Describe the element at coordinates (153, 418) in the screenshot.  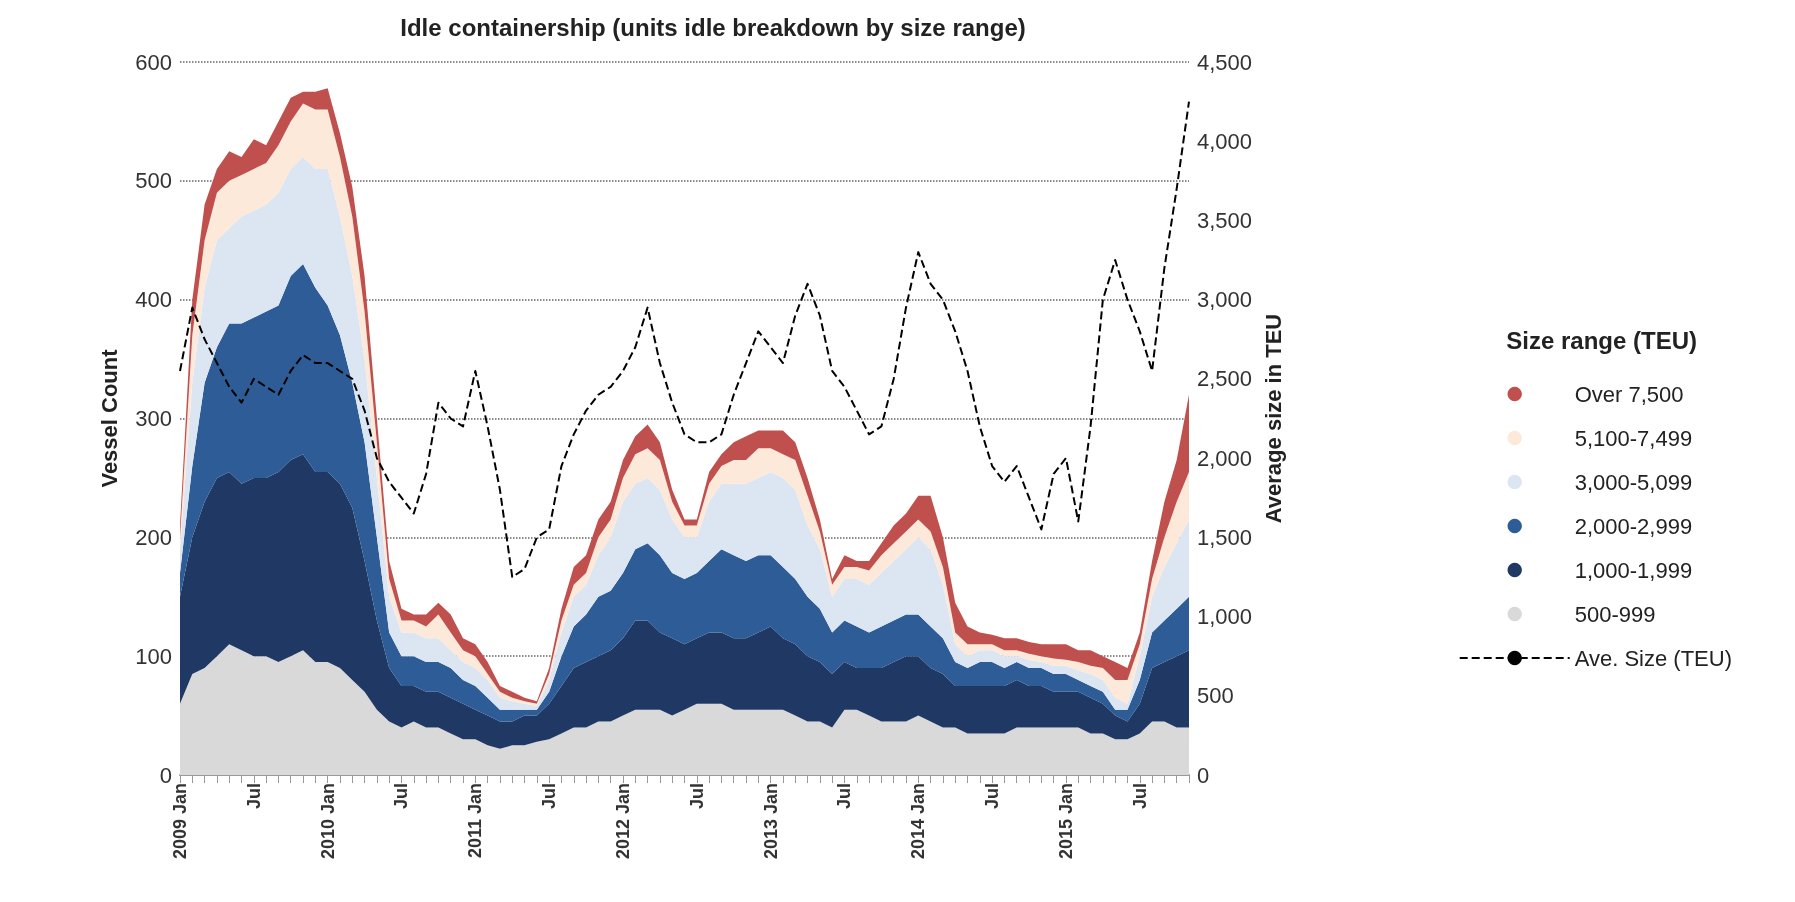
I see `y-tick-label: 300` at that location.